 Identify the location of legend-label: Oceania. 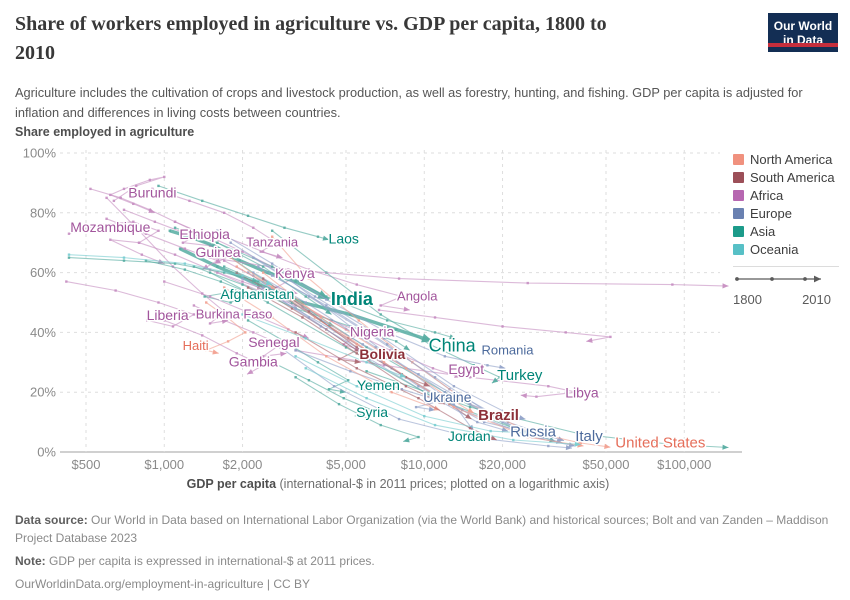
(774, 249).